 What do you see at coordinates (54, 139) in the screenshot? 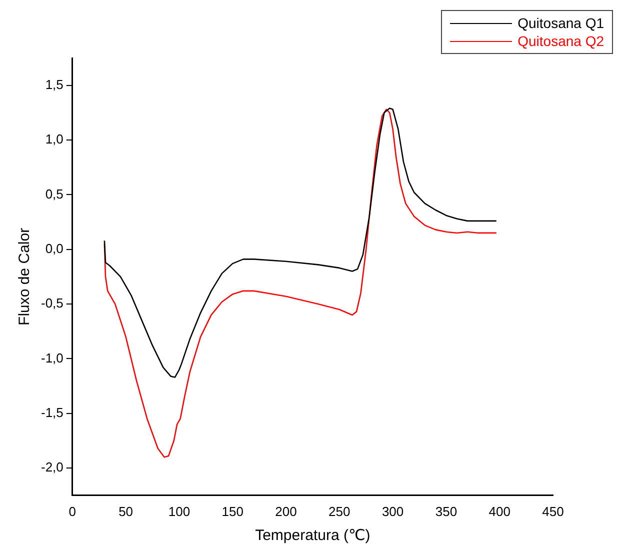
I see `y-tick-label: 1,0` at bounding box center [54, 139].